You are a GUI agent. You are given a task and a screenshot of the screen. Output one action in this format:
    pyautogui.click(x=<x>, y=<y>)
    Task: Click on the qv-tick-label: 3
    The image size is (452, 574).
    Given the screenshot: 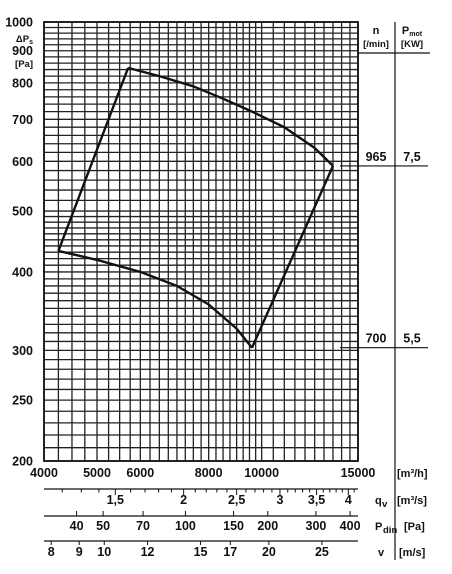 What is the action you would take?
    pyautogui.click(x=279, y=500)
    